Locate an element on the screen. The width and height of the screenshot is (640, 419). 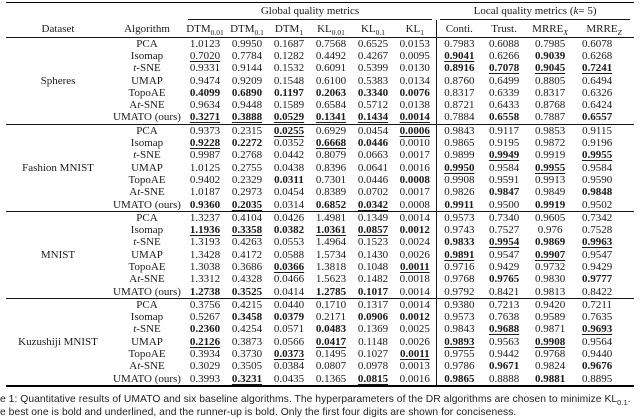
metric-cell: 0.5712 is located at coordinates (373, 105).